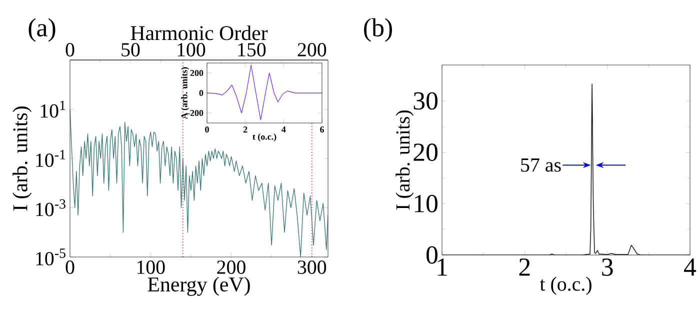  Describe the element at coordinates (312, 49) in the screenshot. I see `x2-tick-label: 200` at that location.